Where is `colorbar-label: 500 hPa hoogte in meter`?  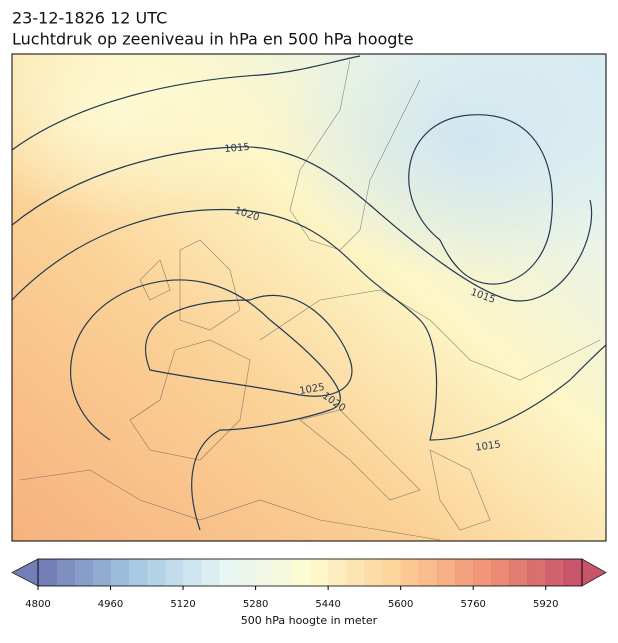 colorbar-label: 500 hPa hoogte in meter is located at coordinates (309, 620).